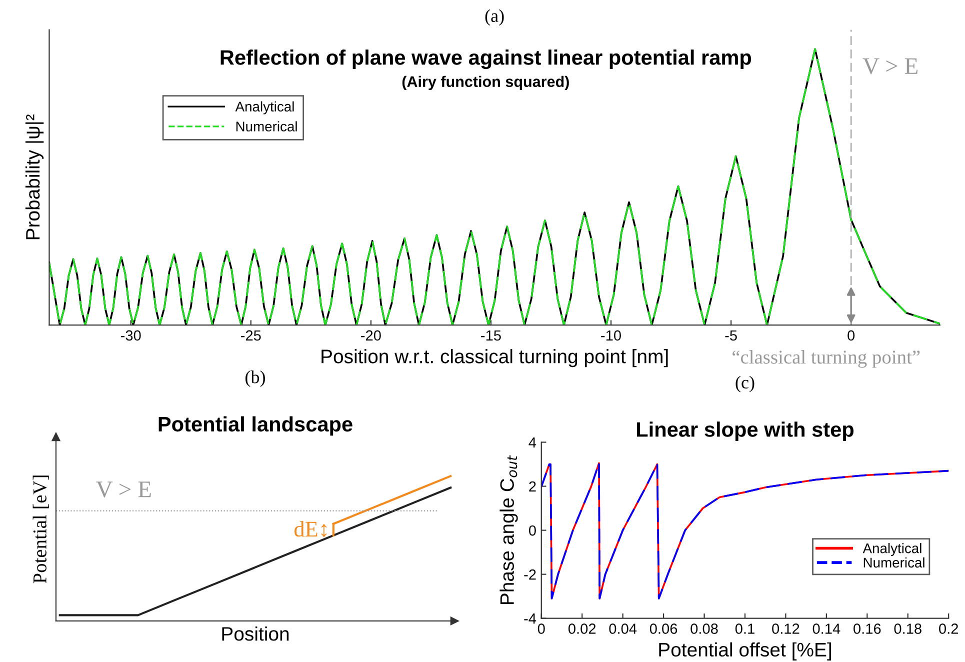  What do you see at coordinates (623, 629) in the screenshot?
I see `x-tick-label: 0.04` at bounding box center [623, 629].